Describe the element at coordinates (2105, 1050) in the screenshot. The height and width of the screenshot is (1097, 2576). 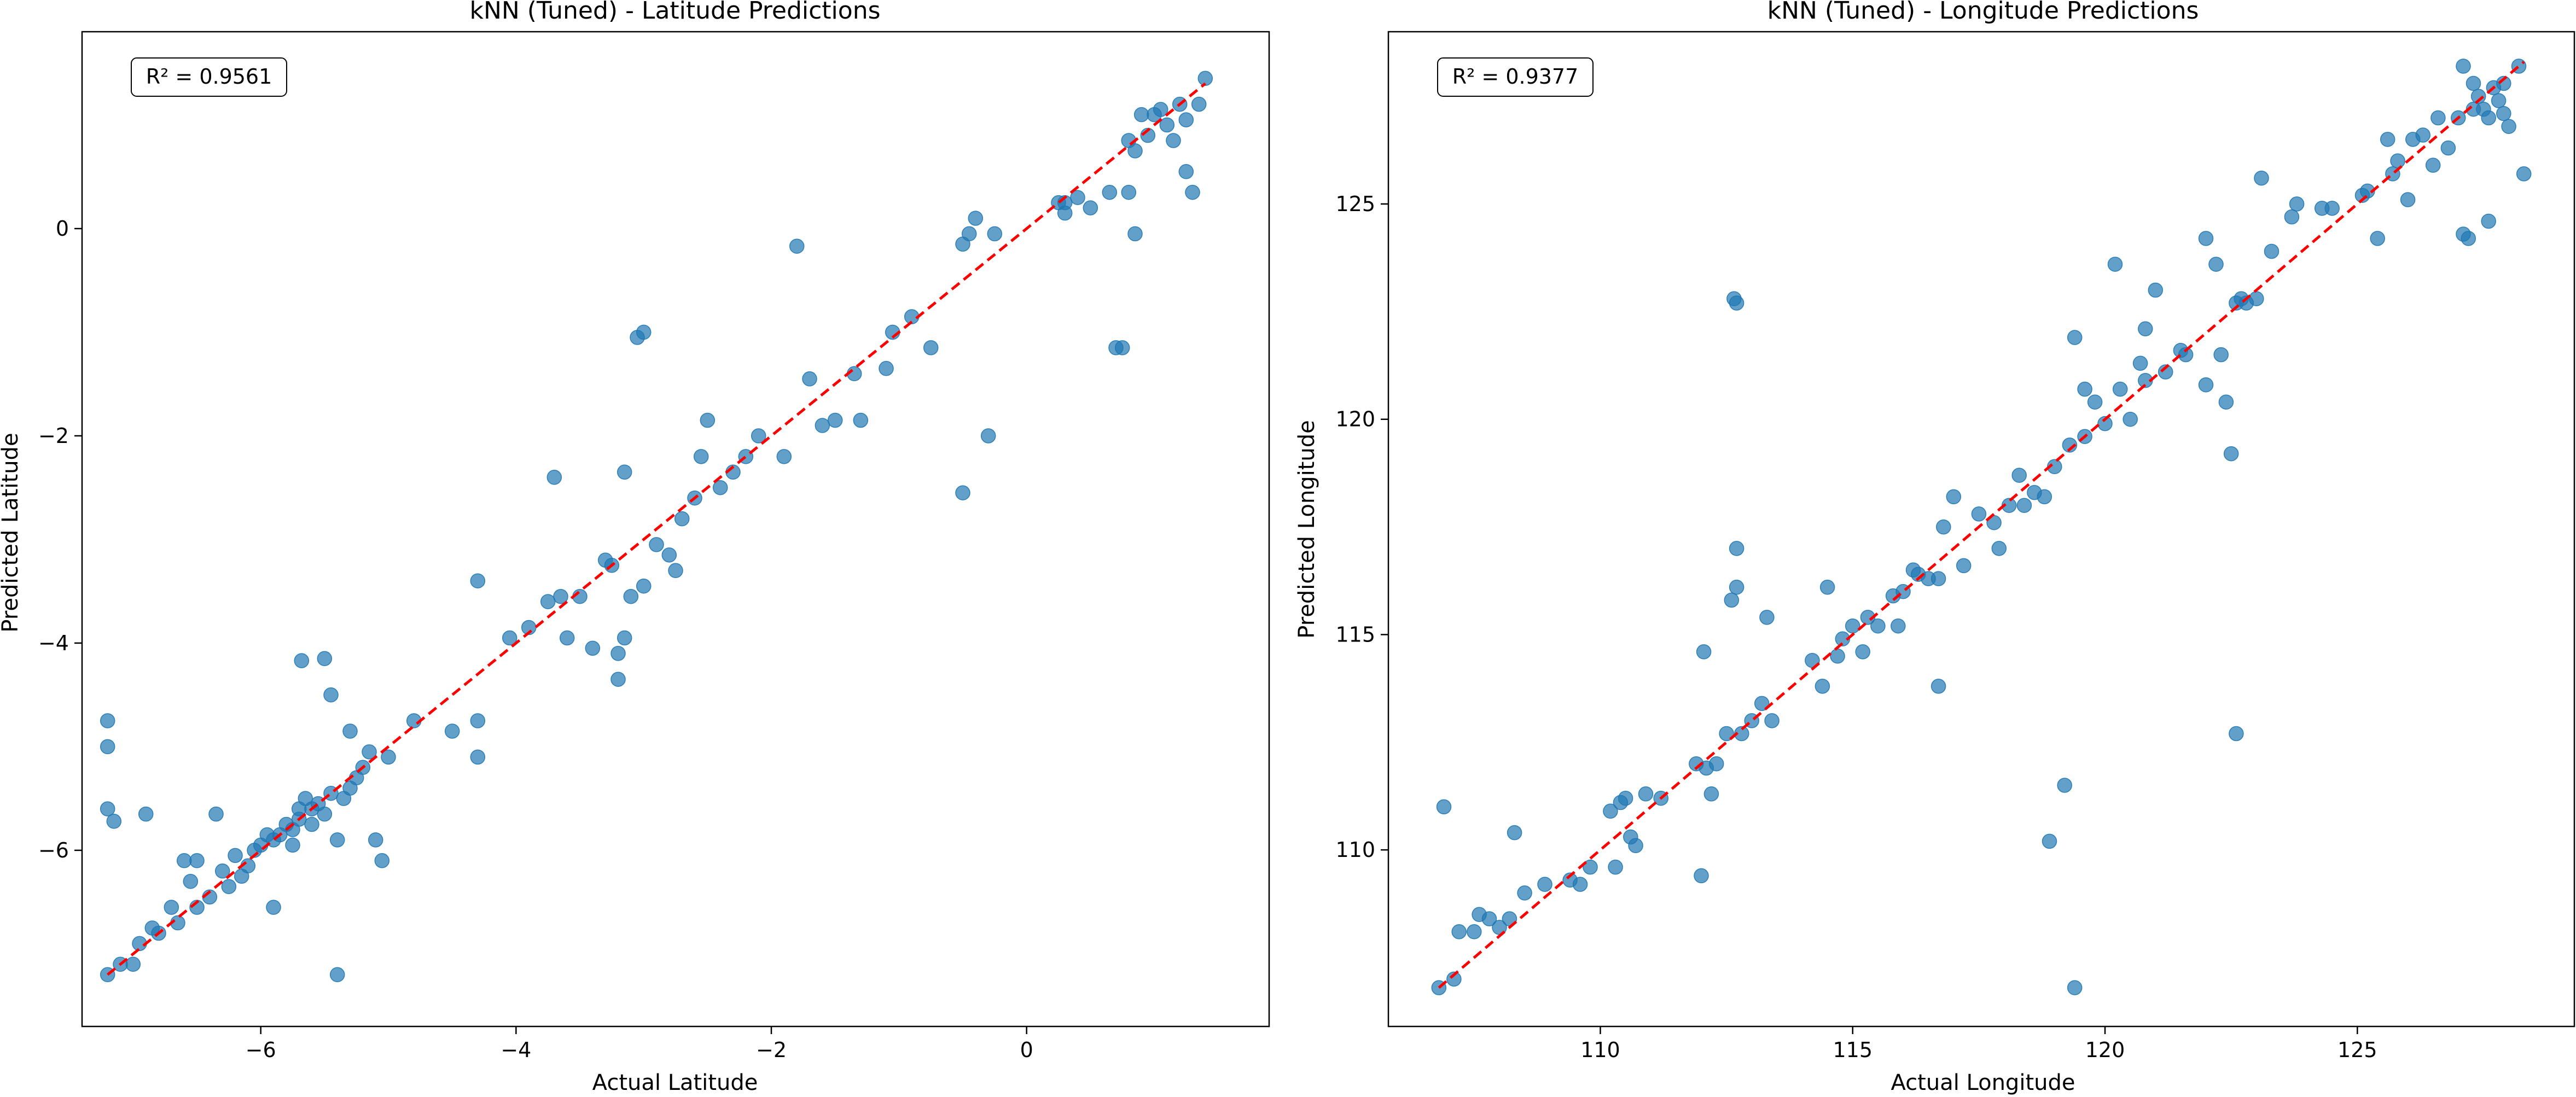
I see `x-tick-label: 120` at that location.